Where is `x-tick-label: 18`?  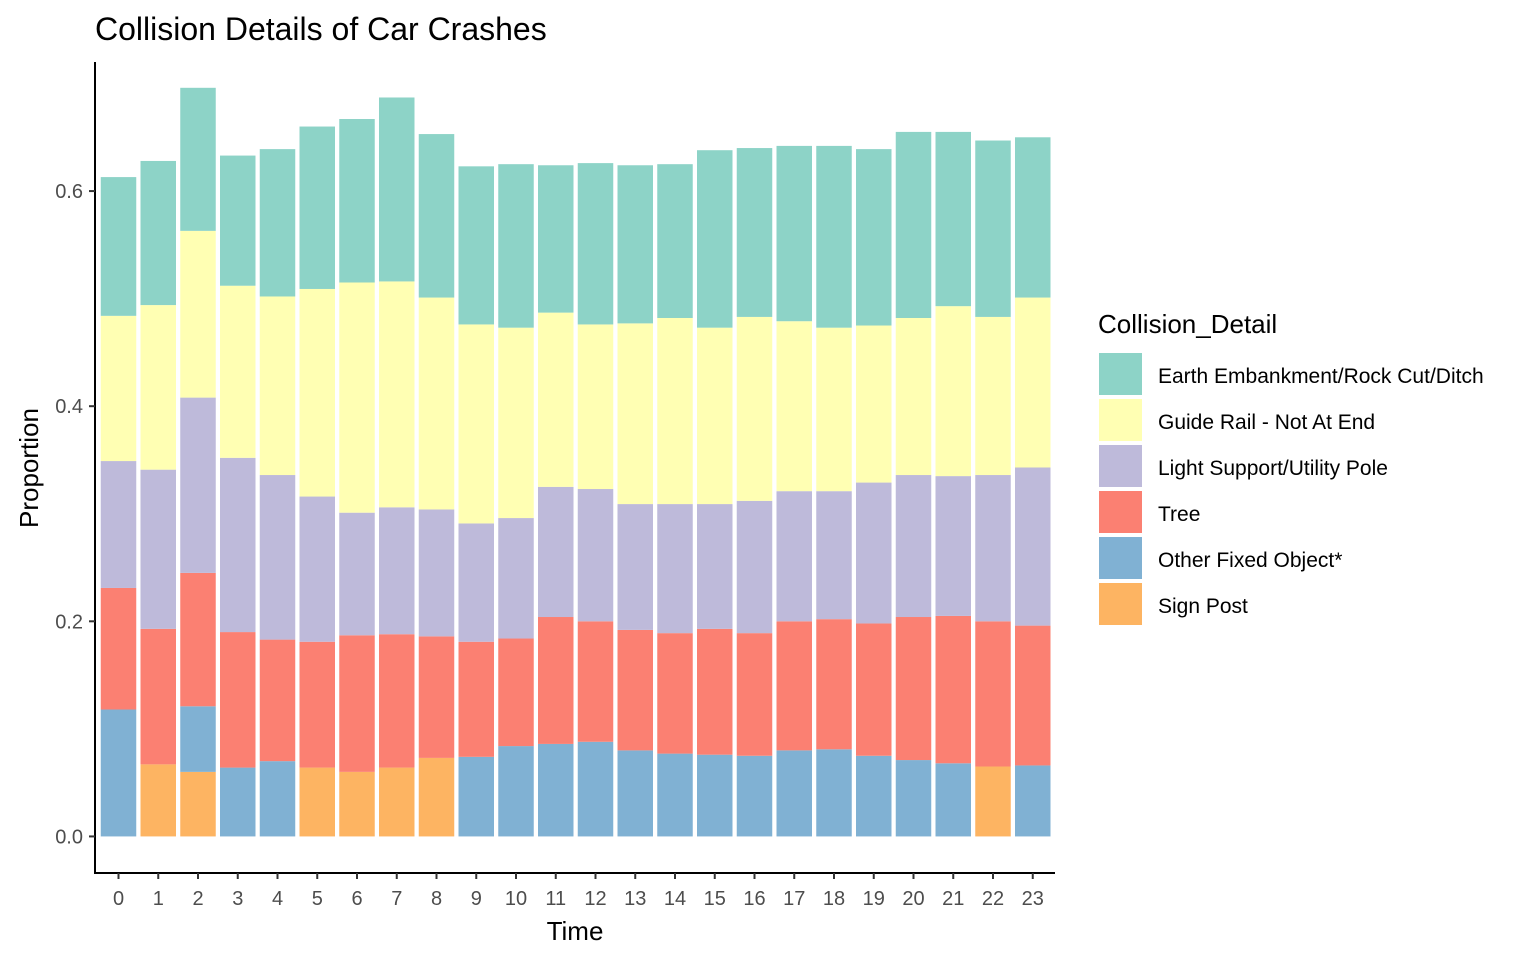 x-tick-label: 18 is located at coordinates (834, 899).